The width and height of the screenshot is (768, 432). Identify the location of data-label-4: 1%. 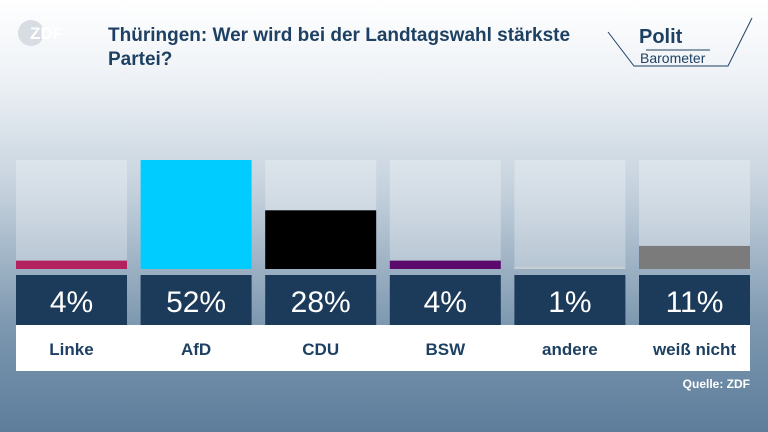
(569, 302).